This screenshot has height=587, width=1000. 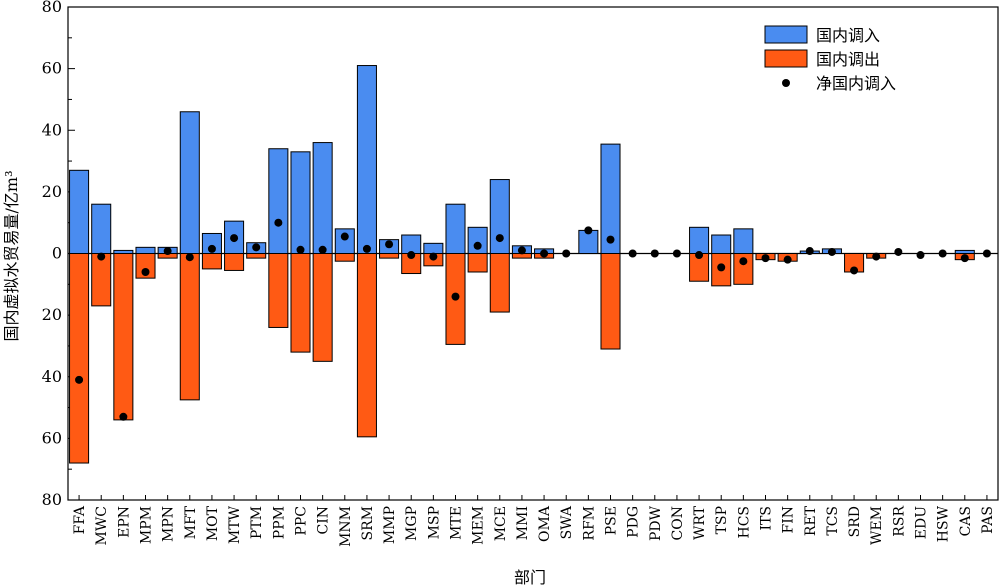 What do you see at coordinates (877, 525) in the screenshot?
I see `x-tick-label: WEM` at bounding box center [877, 525].